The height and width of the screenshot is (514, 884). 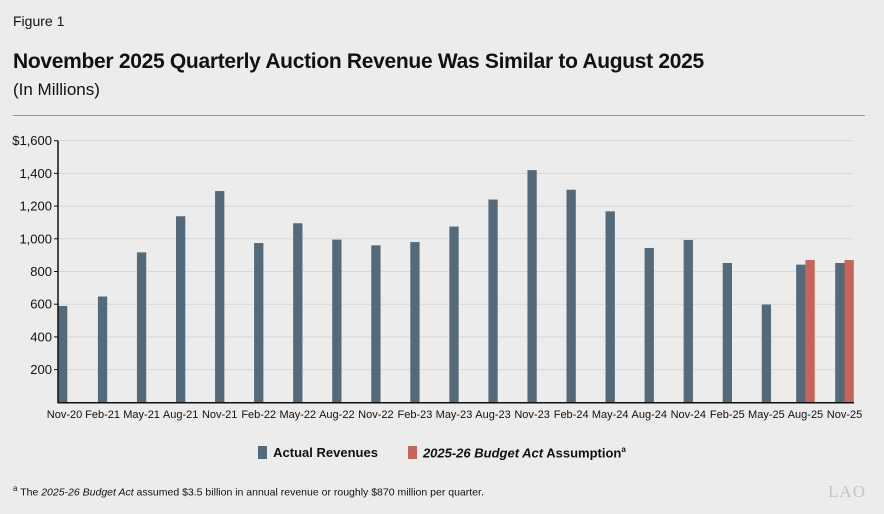 I want to click on figure-label: Figure 1, so click(x=39, y=21).